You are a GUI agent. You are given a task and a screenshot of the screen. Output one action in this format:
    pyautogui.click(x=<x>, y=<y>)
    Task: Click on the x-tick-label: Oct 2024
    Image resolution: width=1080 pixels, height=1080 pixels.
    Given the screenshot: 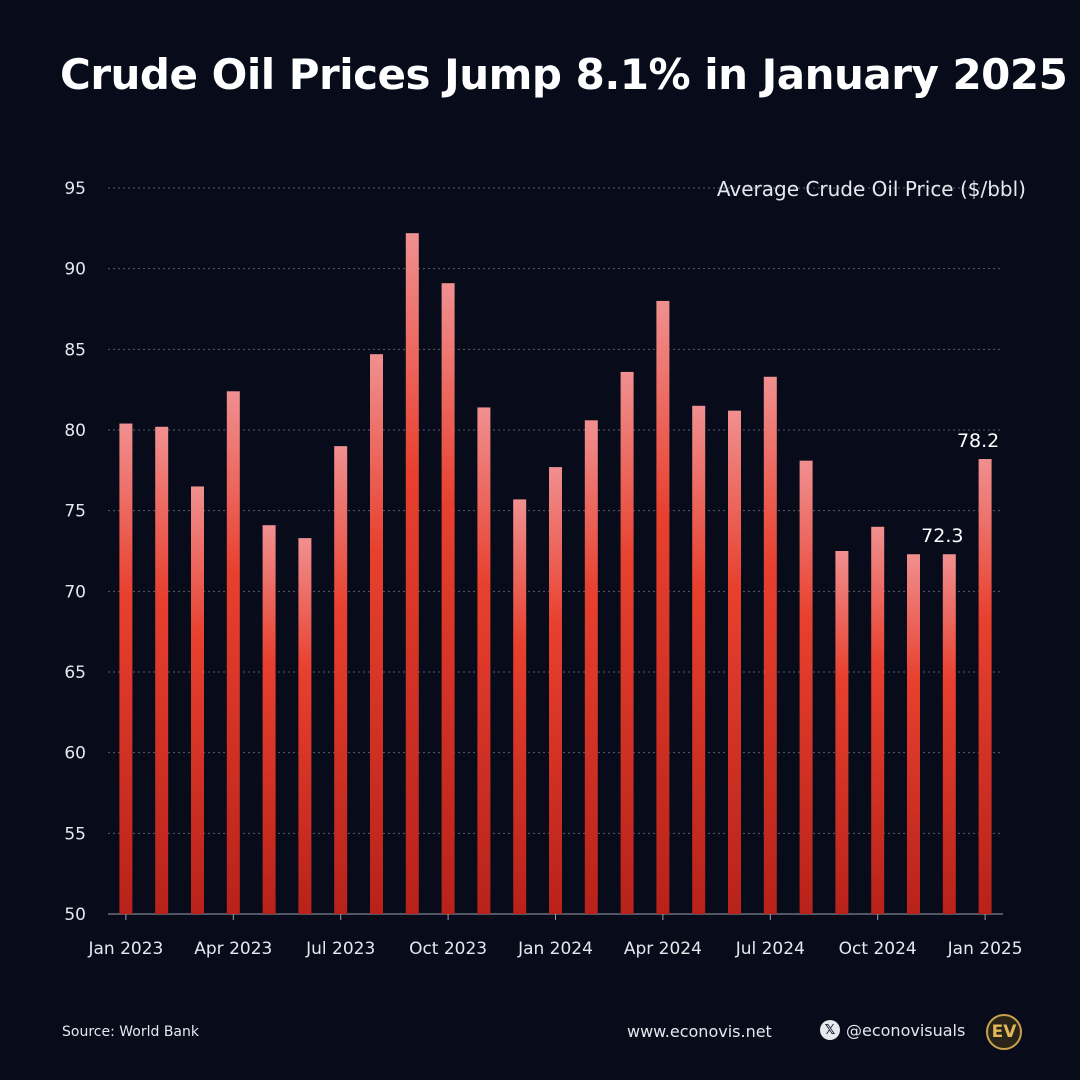 What is the action you would take?
    pyautogui.click(x=878, y=949)
    